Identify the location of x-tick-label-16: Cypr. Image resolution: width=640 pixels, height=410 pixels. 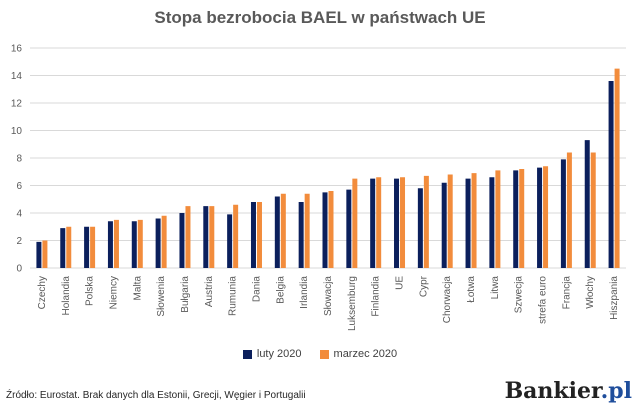
(423, 286).